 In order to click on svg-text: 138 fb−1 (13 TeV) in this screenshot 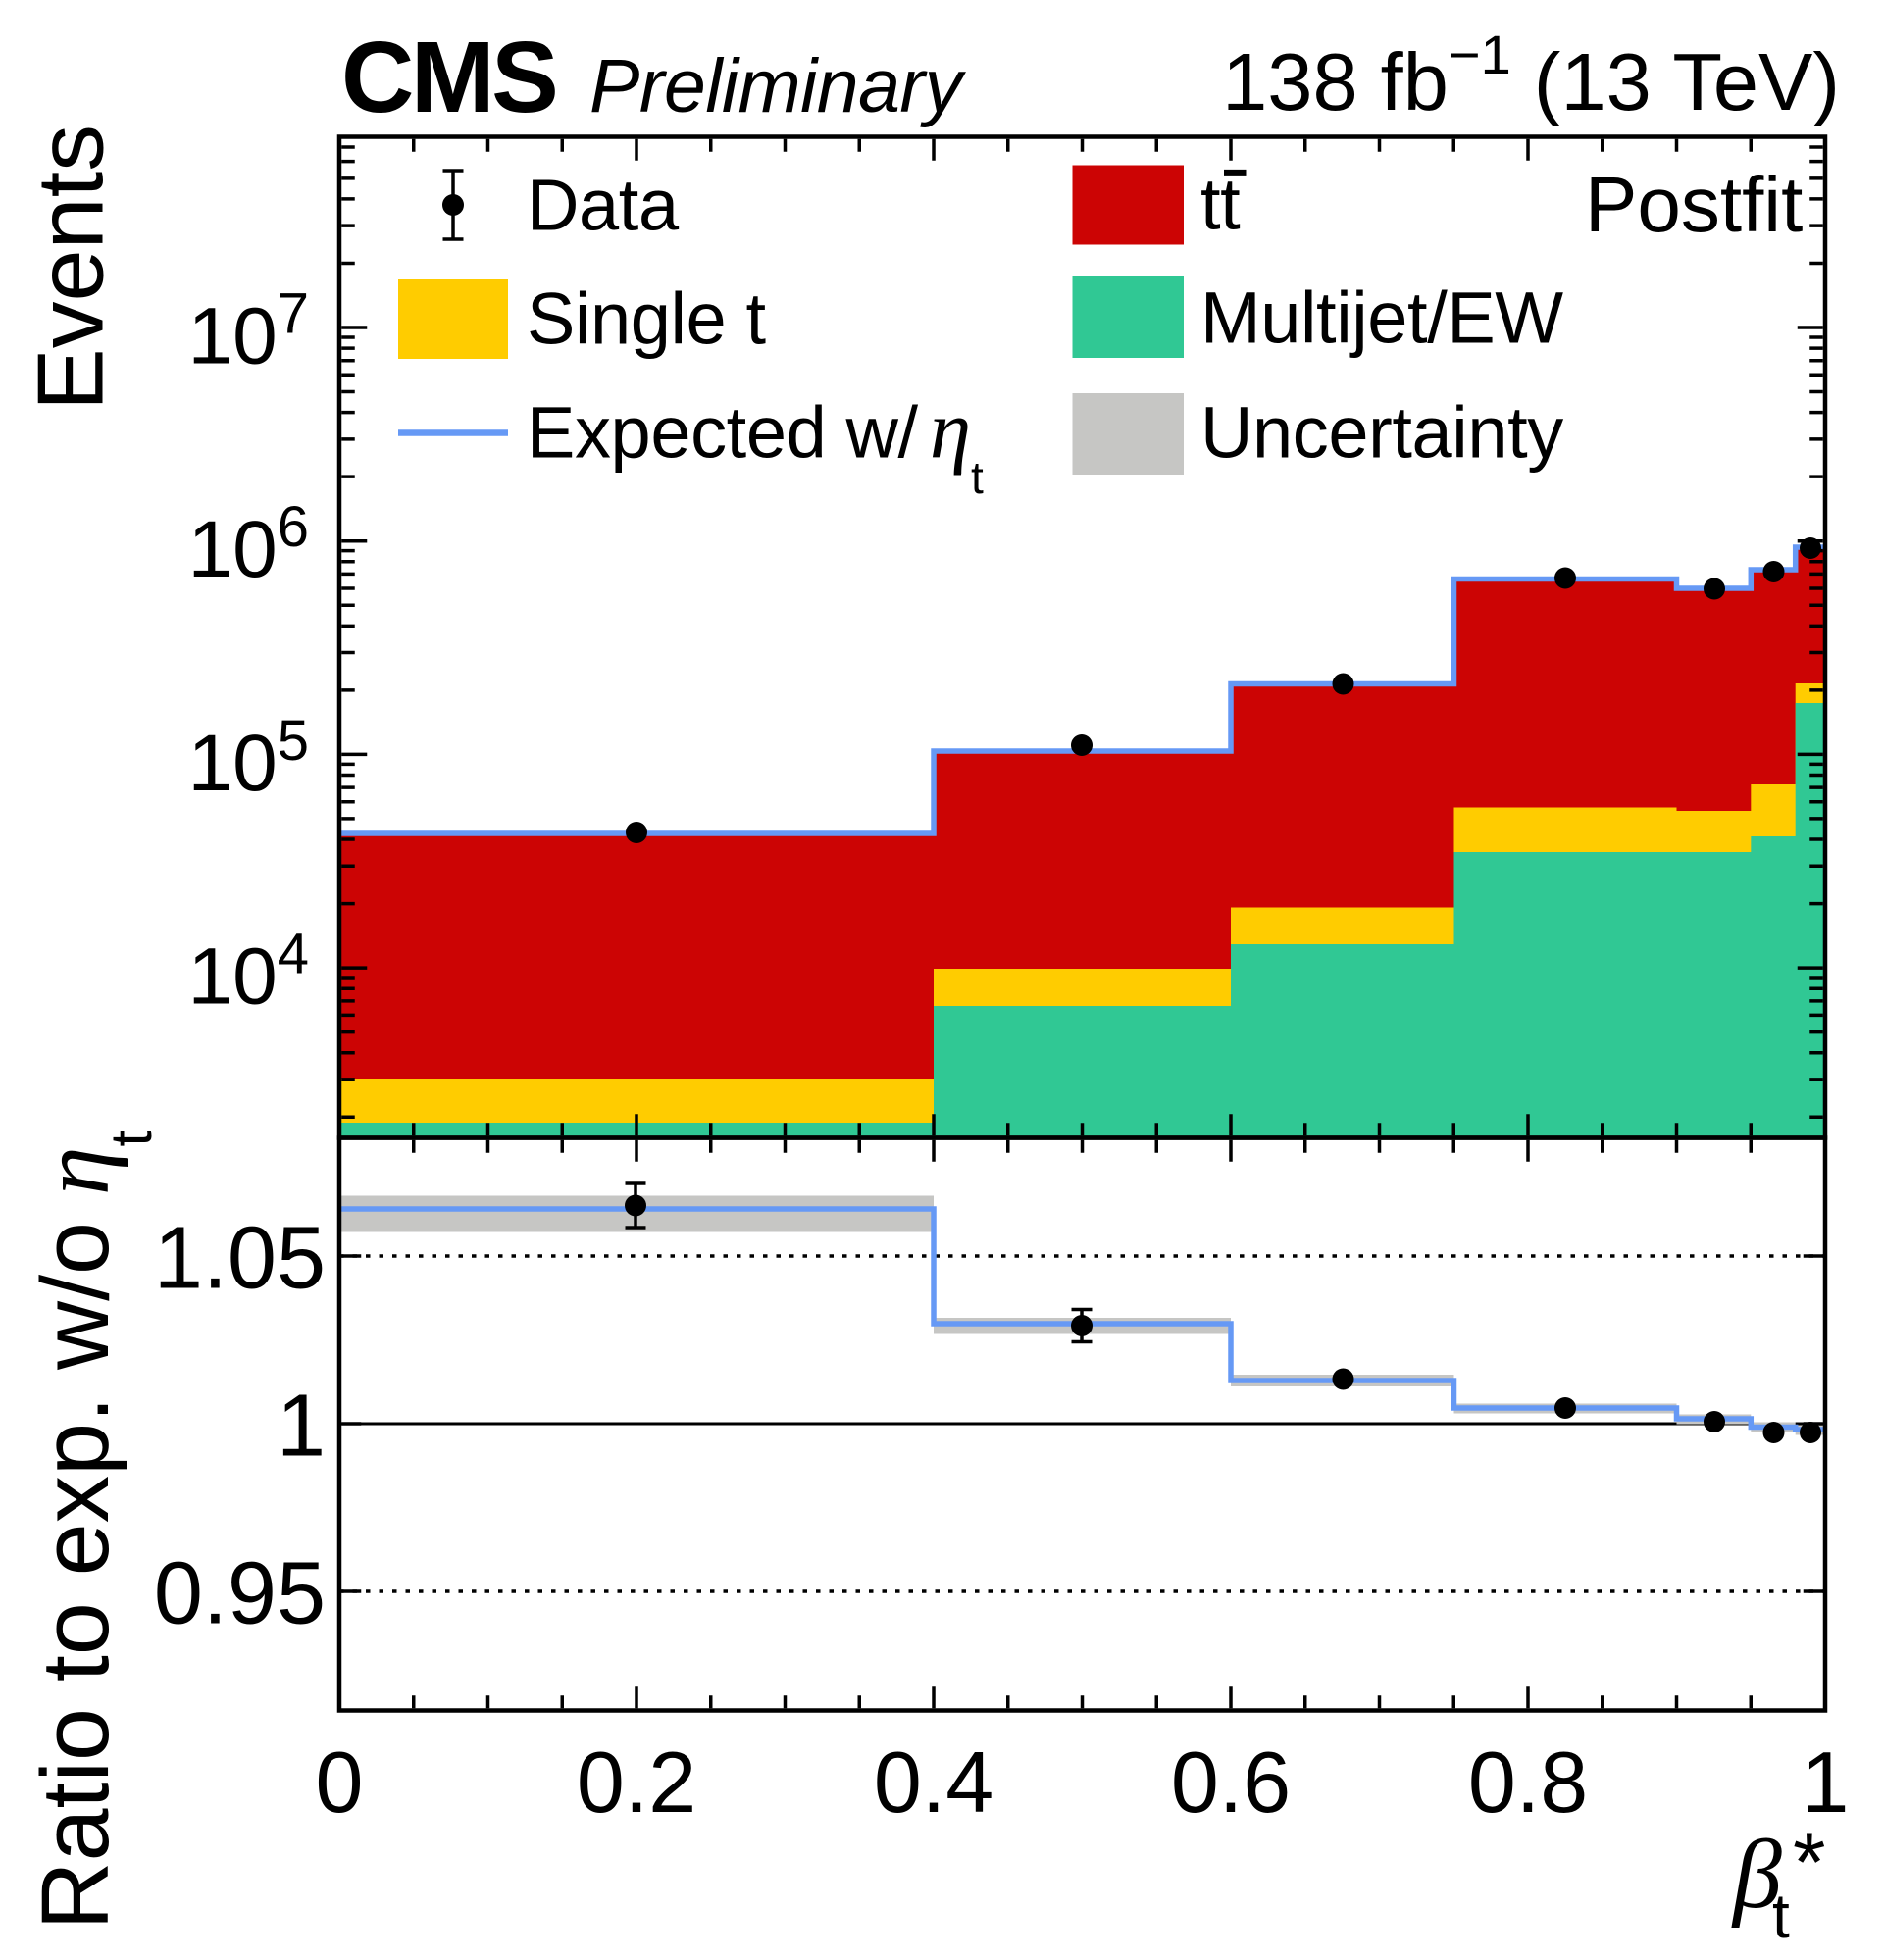, I will do `click(1531, 75)`.